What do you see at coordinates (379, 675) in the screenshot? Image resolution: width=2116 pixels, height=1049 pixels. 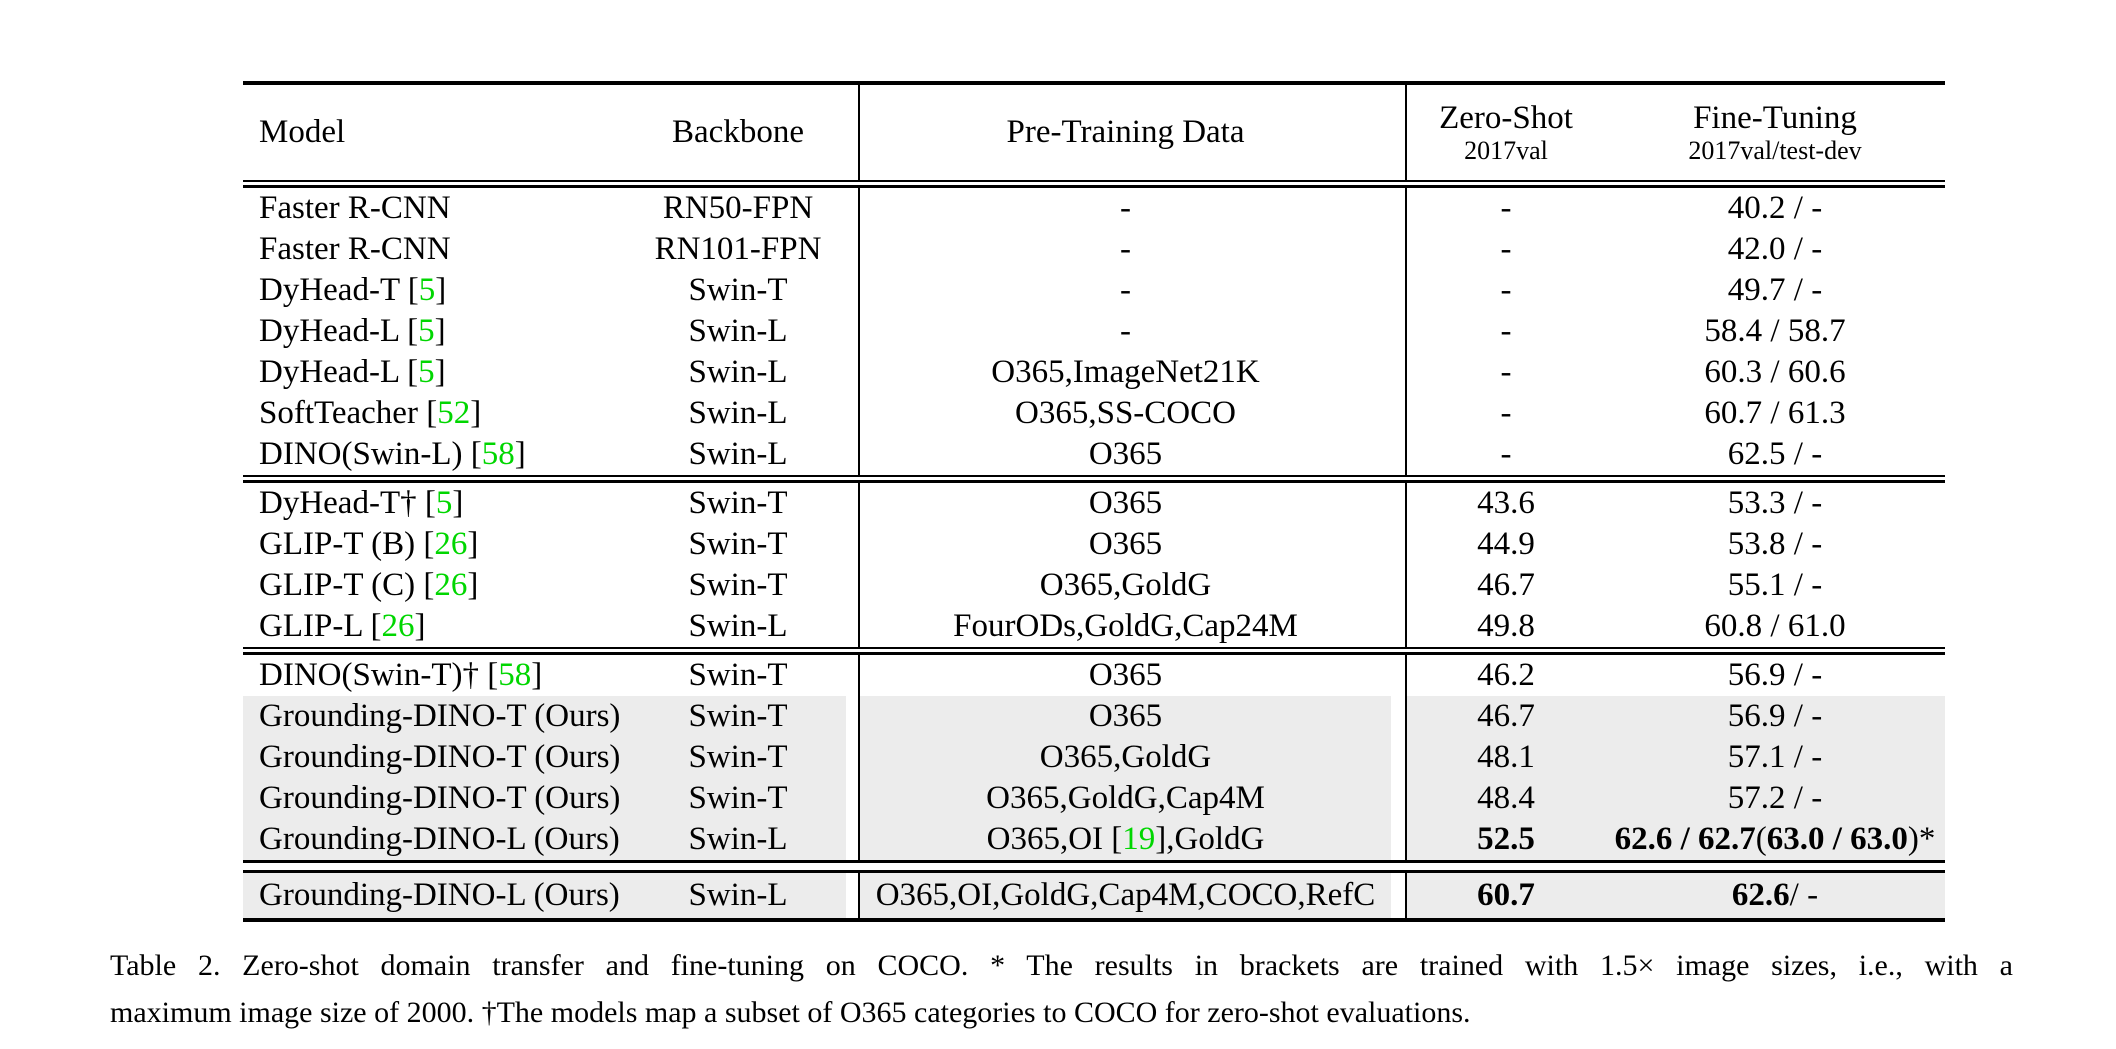 I see `text-segment: DINO(Swin-T)† [` at bounding box center [379, 675].